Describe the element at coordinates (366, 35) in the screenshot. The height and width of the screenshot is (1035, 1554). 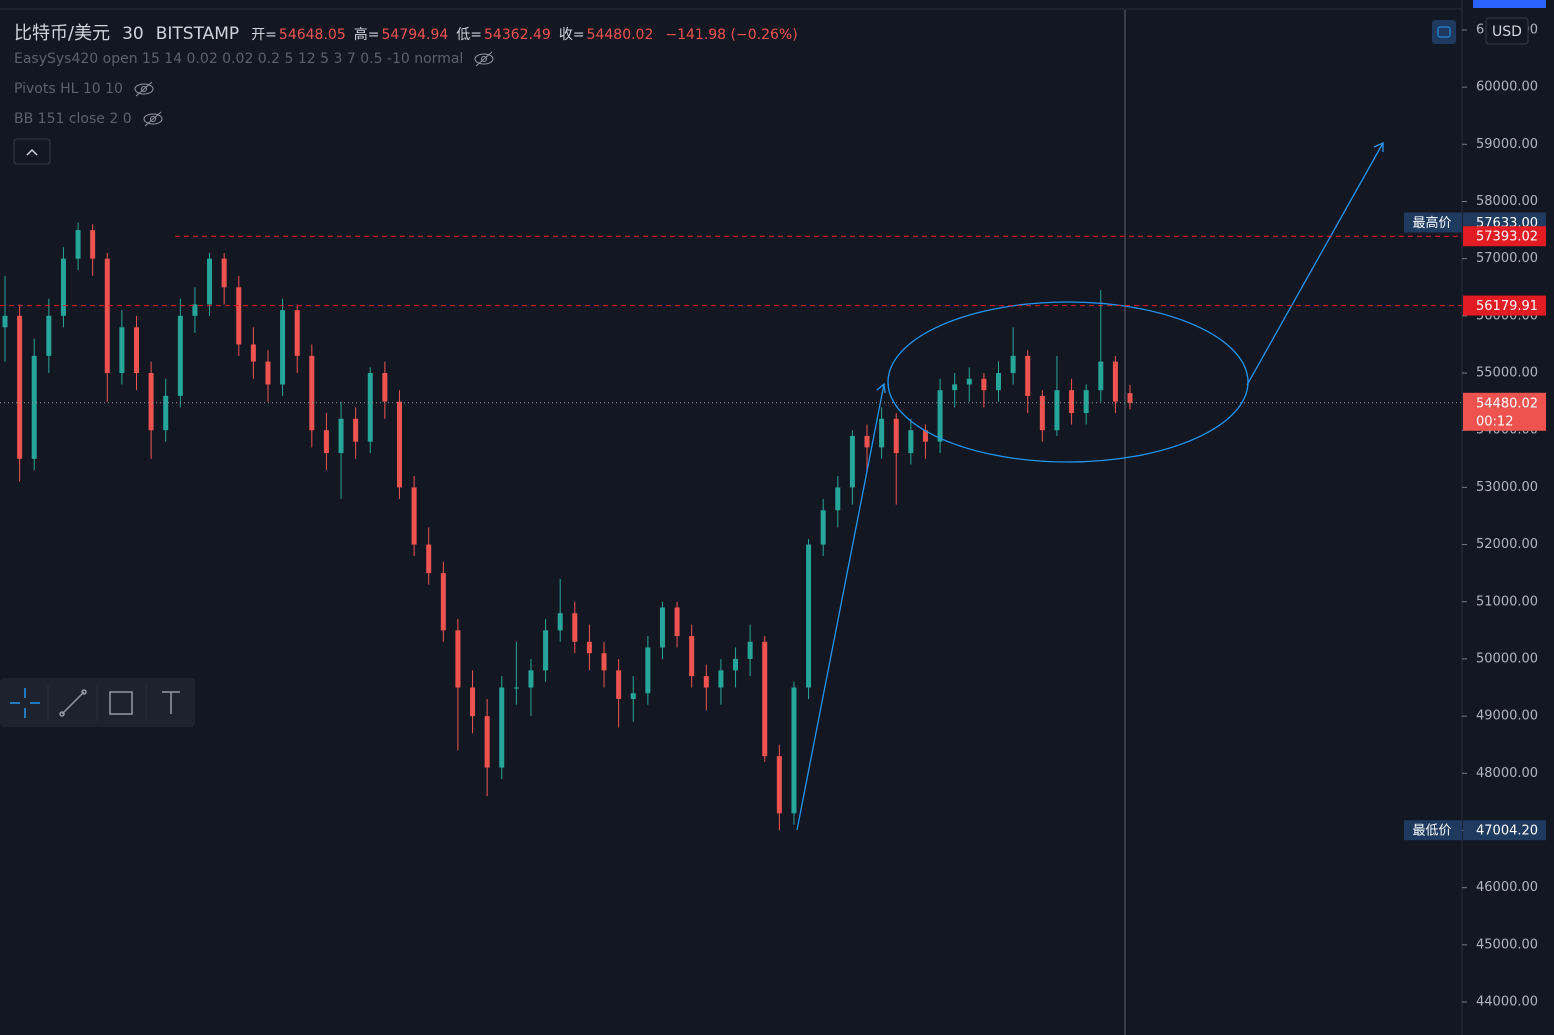
I see `ohlc-key: 高=` at that location.